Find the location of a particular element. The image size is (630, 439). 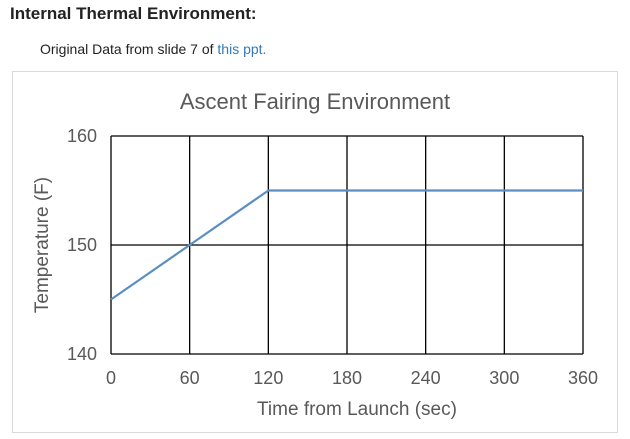

y-axis-title: Temperature (F) is located at coordinates (42, 245).